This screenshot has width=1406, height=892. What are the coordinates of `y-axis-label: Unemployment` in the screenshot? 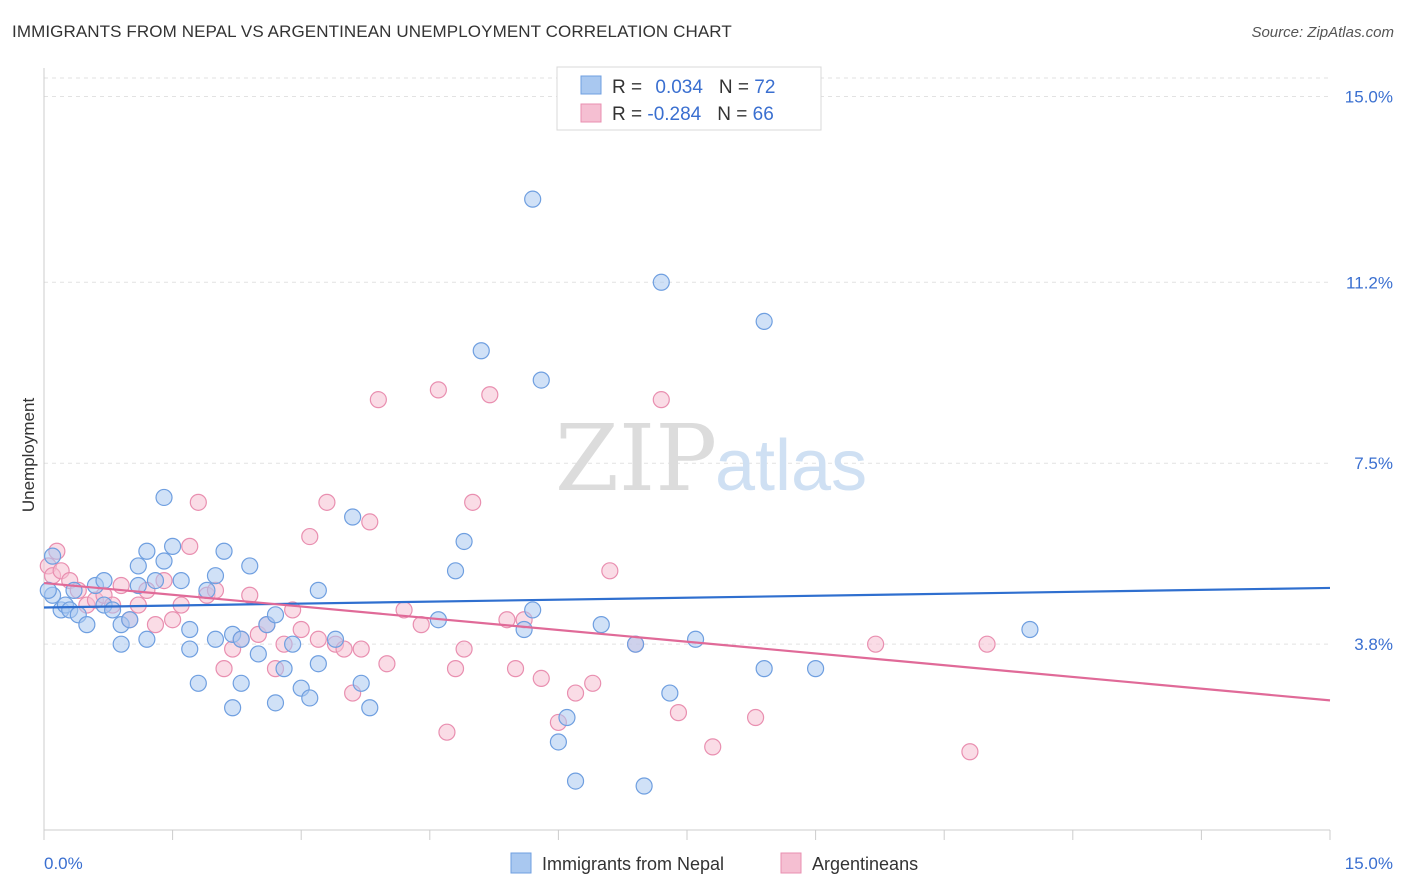 It's located at (28, 455).